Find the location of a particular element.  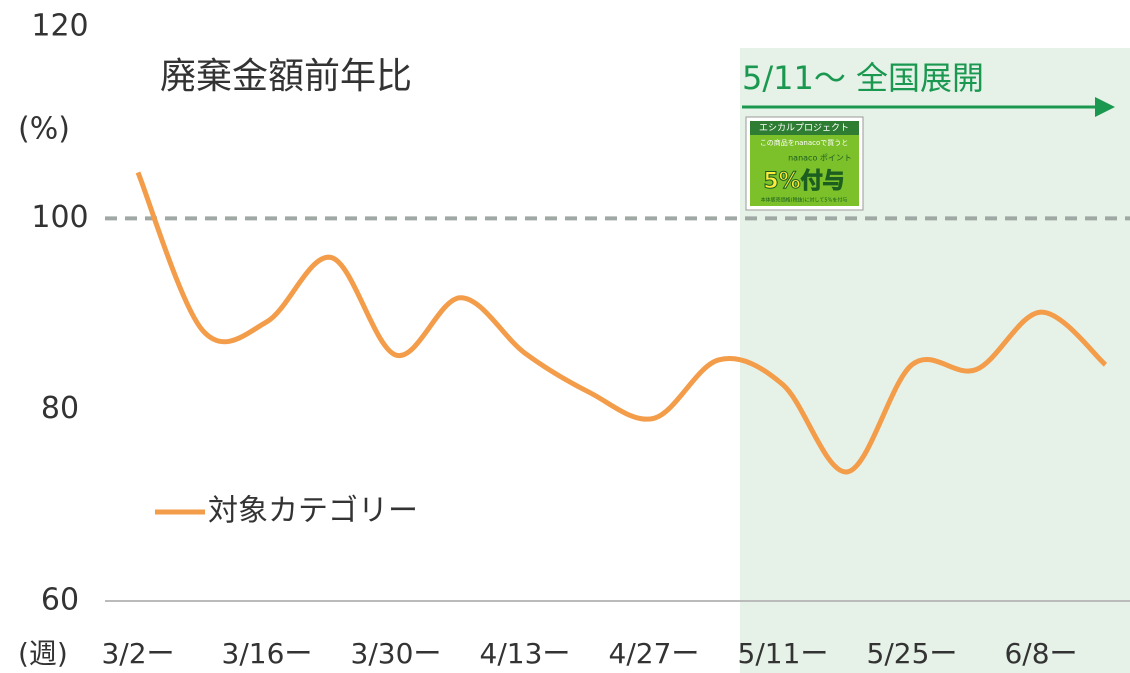

y-tick-label: 120 is located at coordinates (59, 26).